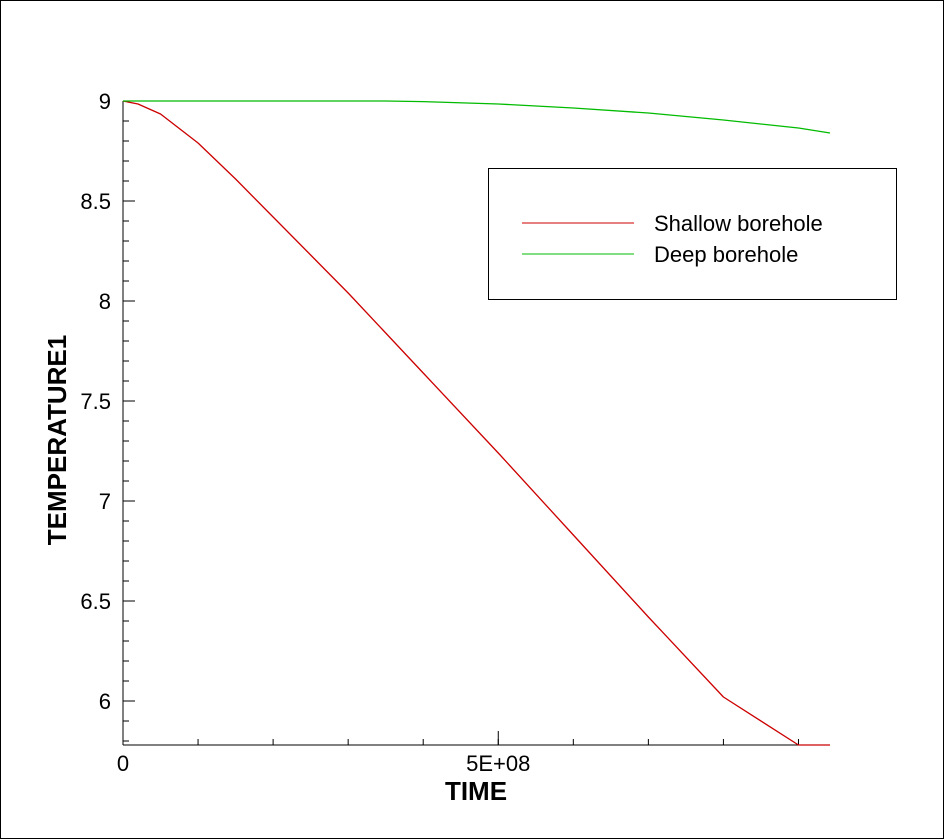 This screenshot has width=944, height=839. Describe the element at coordinates (726, 254) in the screenshot. I see `legend-label-deep-borehole: Deep borehole` at that location.